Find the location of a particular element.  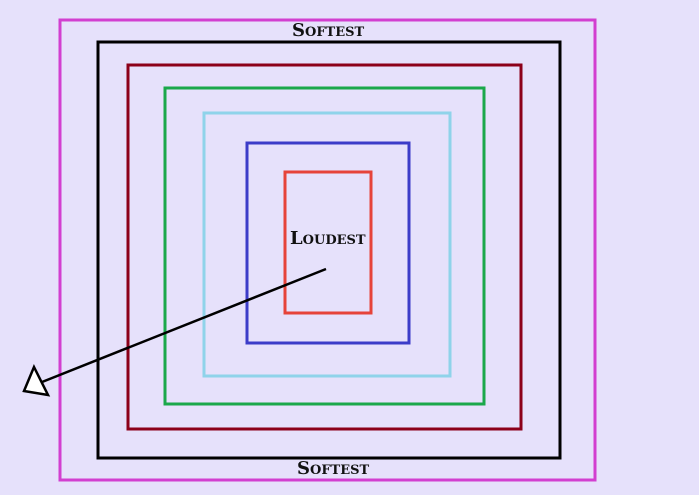

rect-innermost is located at coordinates (328, 242).